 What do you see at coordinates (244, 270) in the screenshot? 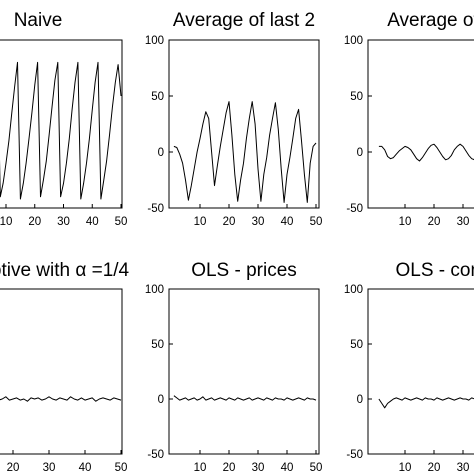
I see `panel-title: OLS - prices` at bounding box center [244, 270].